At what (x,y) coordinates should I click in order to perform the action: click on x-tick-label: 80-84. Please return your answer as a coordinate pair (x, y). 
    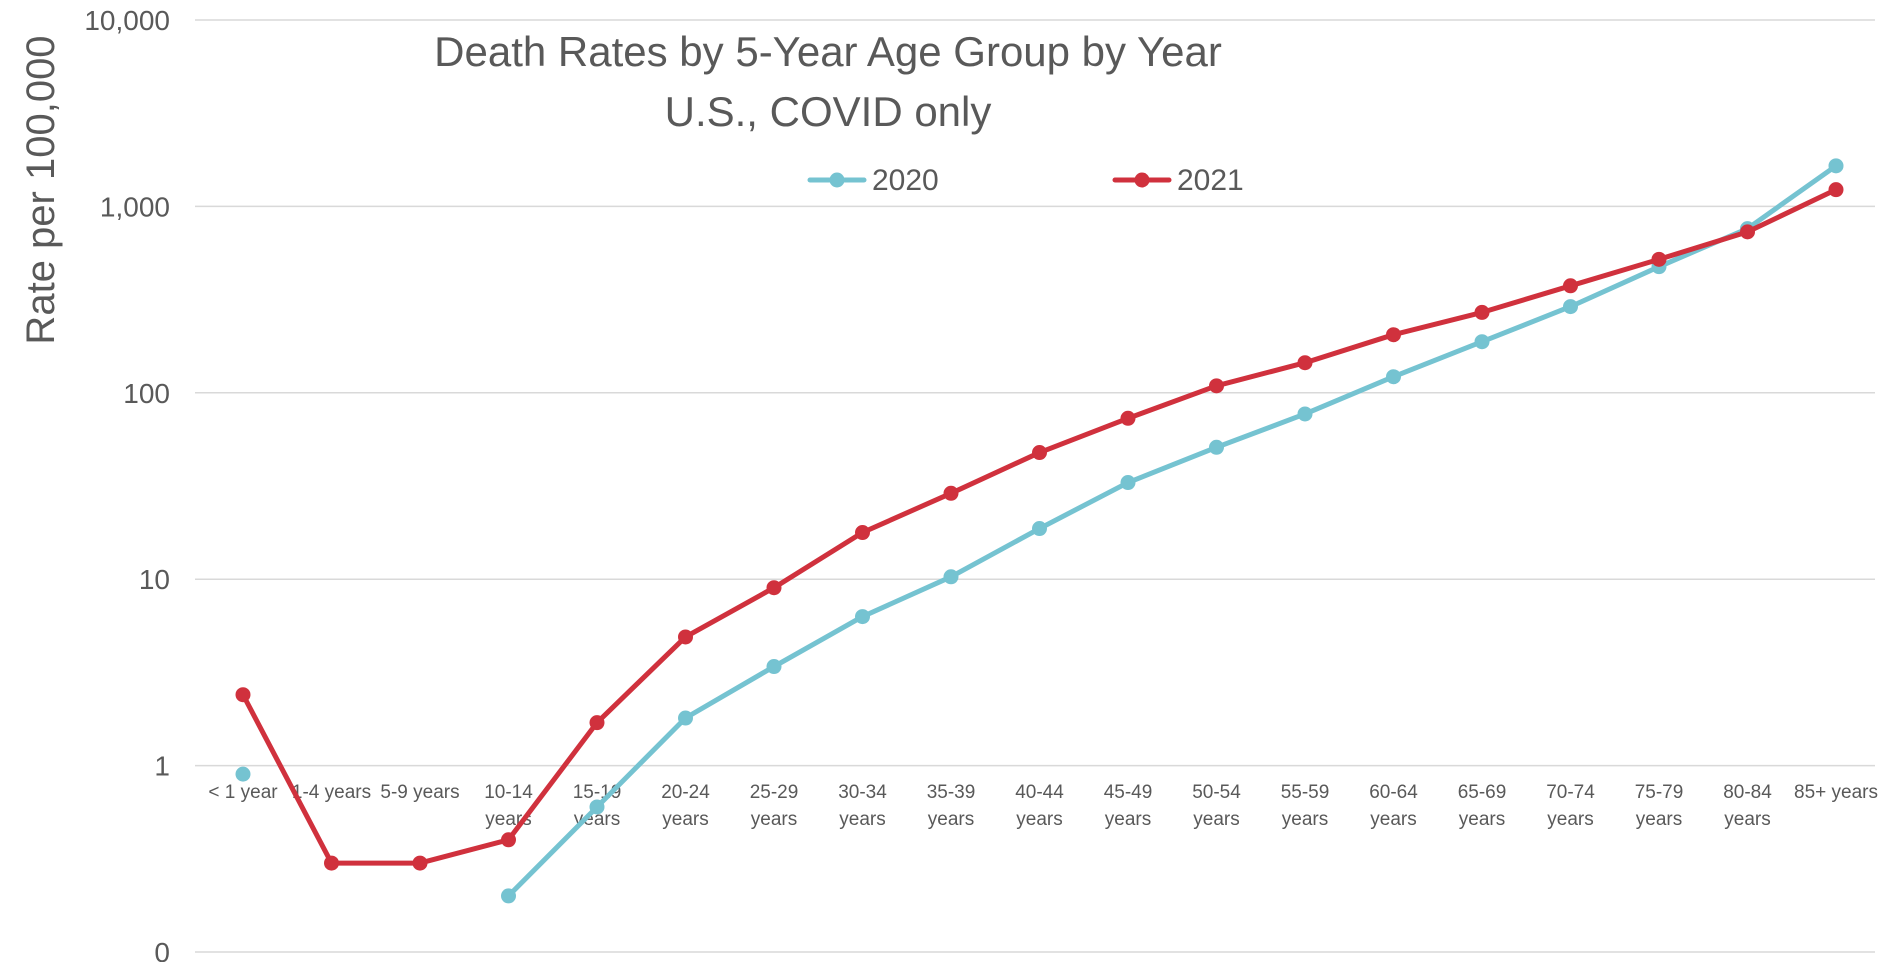
    Looking at the image, I should click on (1747, 792).